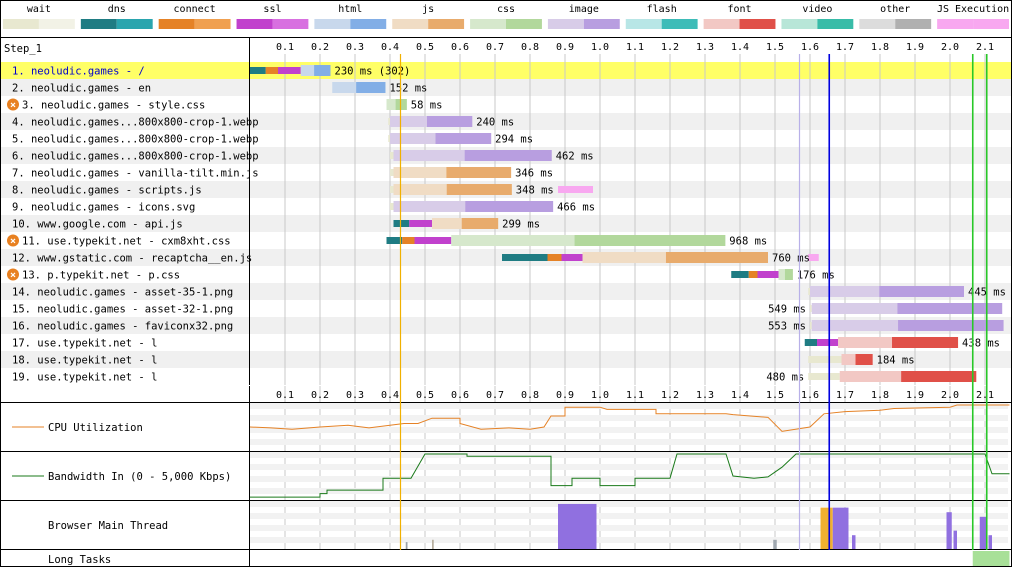 This screenshot has height=571, width=1012. I want to click on tick-label: 0.6, so click(460, 395).